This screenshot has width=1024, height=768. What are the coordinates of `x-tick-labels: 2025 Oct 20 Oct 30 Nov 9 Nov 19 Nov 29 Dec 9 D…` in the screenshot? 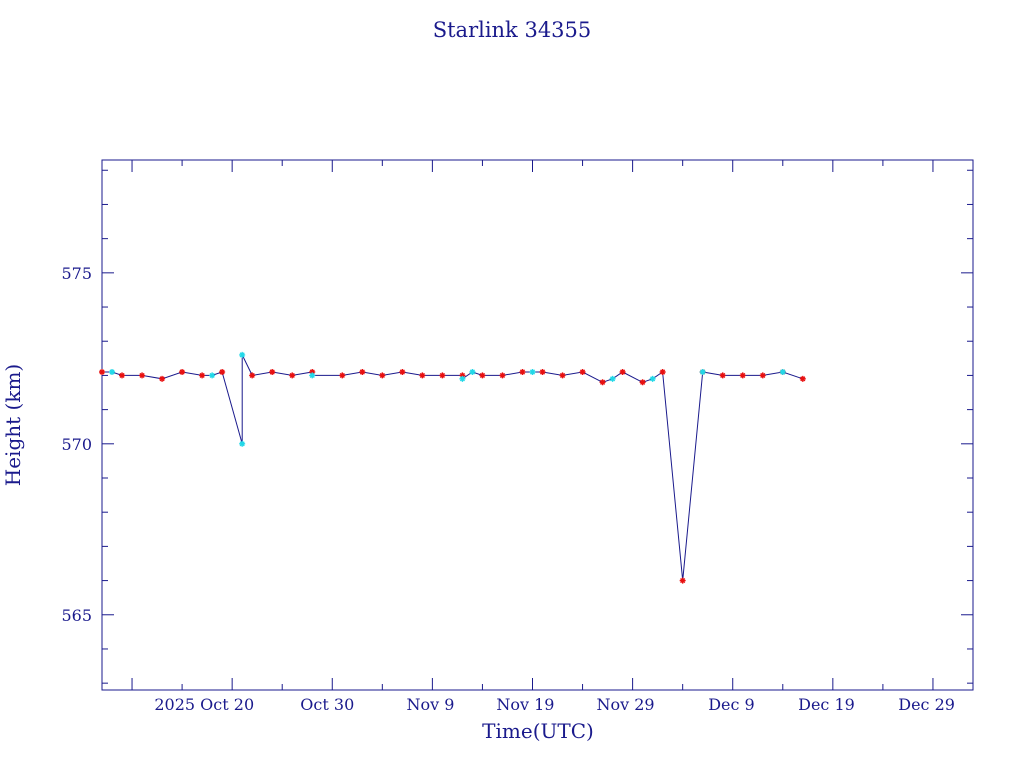 It's located at (554, 704).